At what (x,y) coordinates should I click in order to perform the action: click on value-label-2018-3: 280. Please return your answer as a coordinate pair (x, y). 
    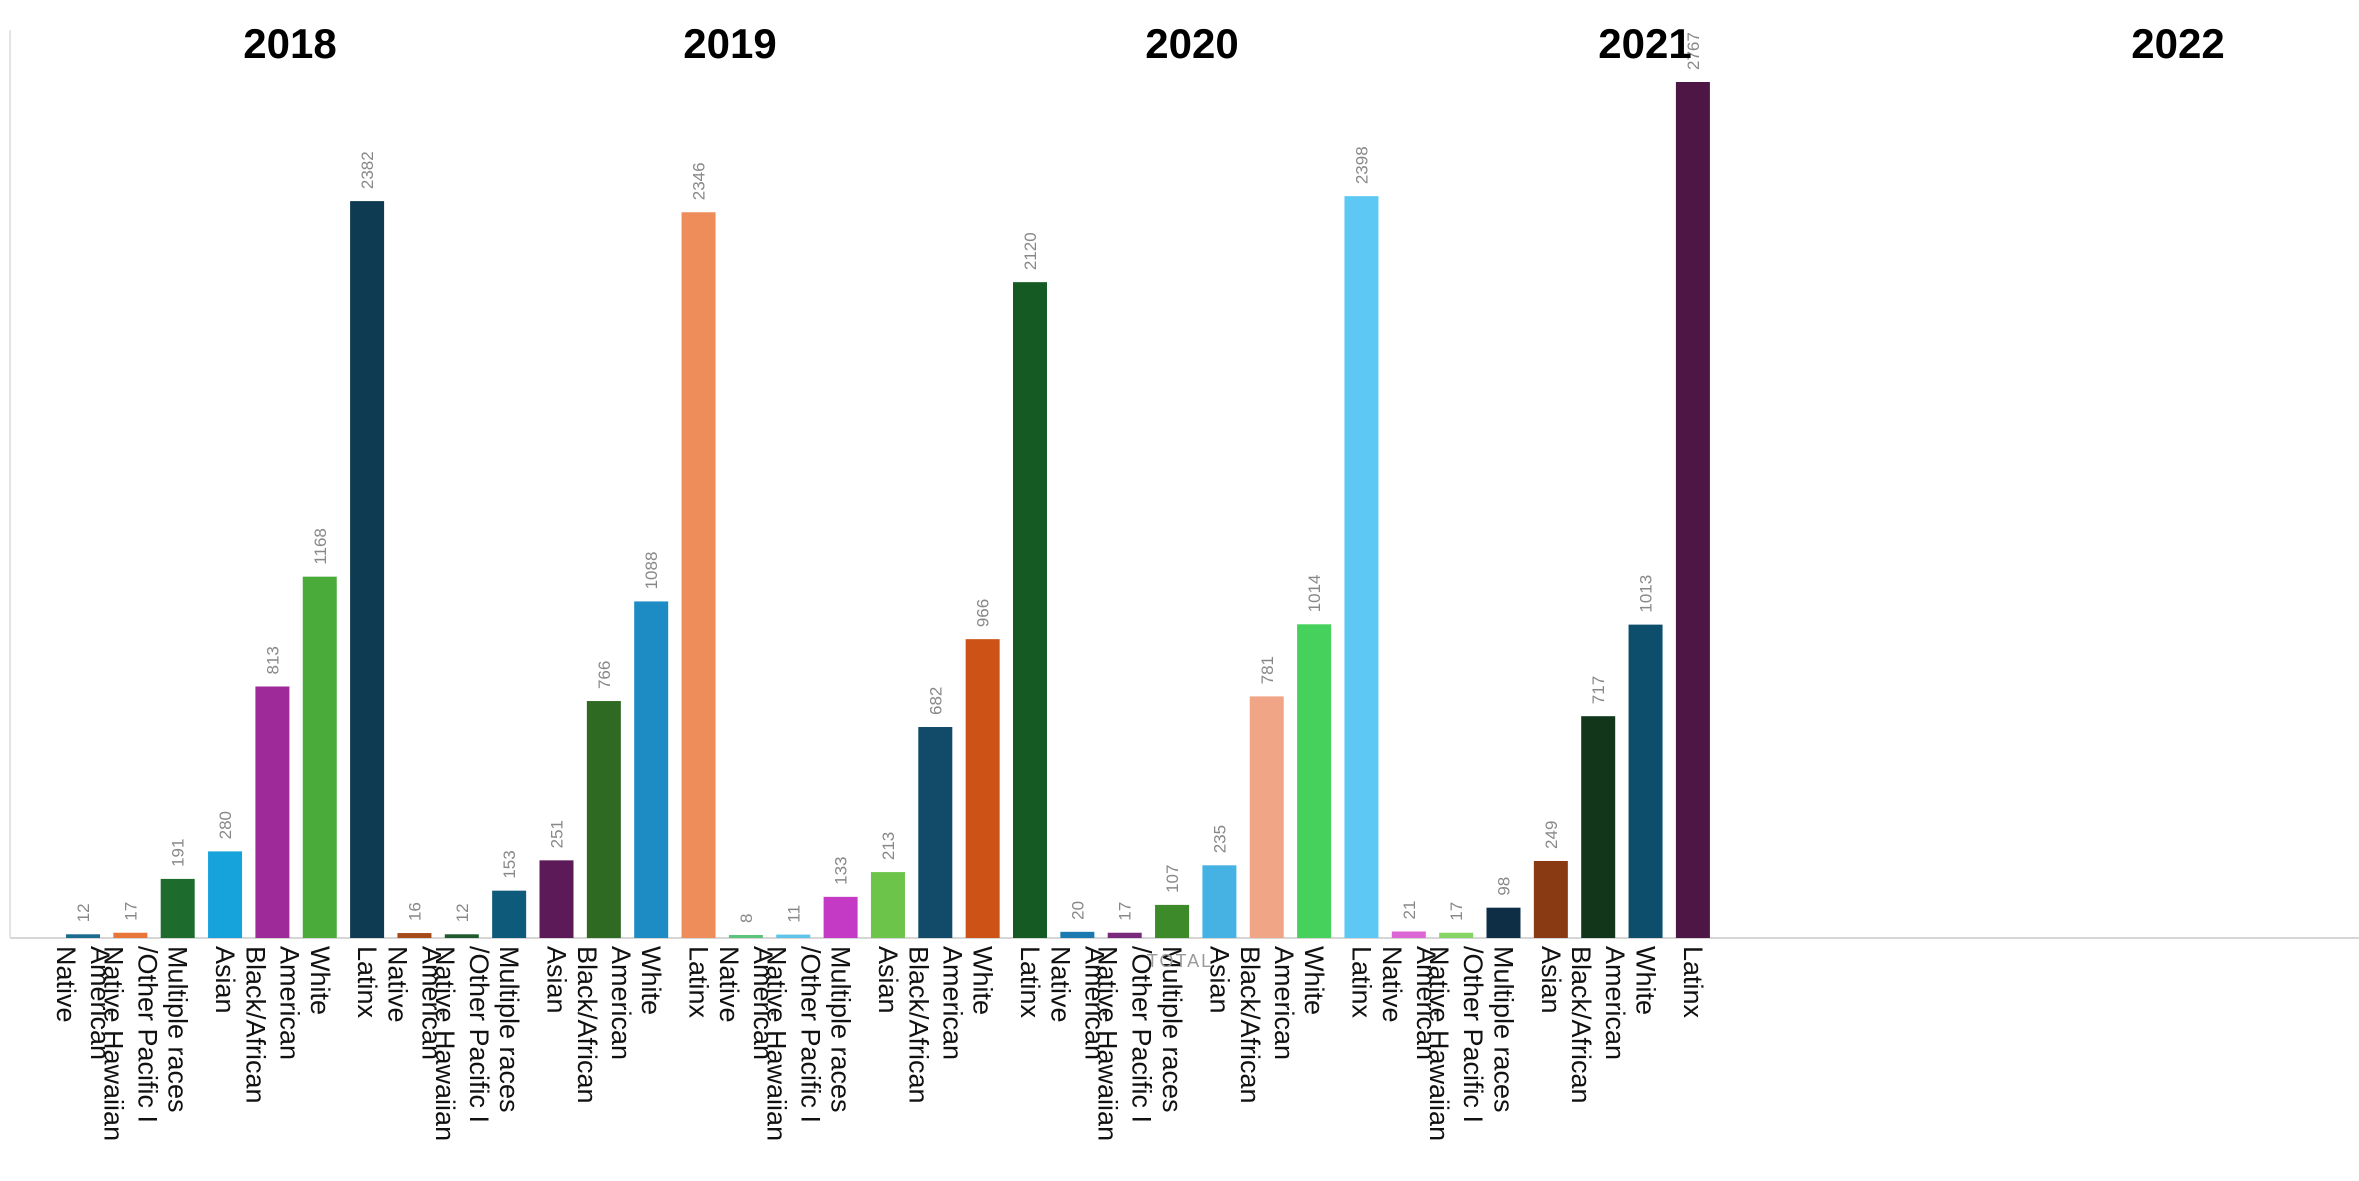
    Looking at the image, I should click on (225, 825).